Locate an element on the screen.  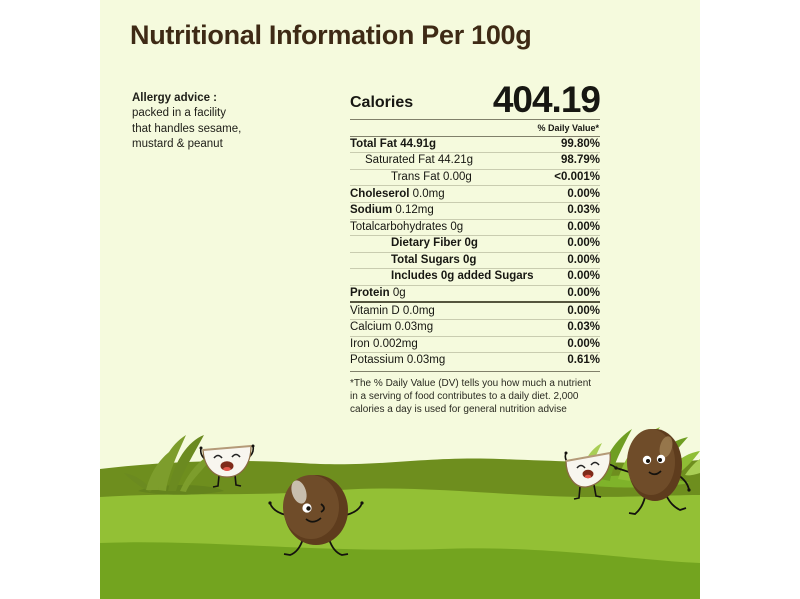
nutrient-percent: 99.80% is located at coordinates (580, 143).